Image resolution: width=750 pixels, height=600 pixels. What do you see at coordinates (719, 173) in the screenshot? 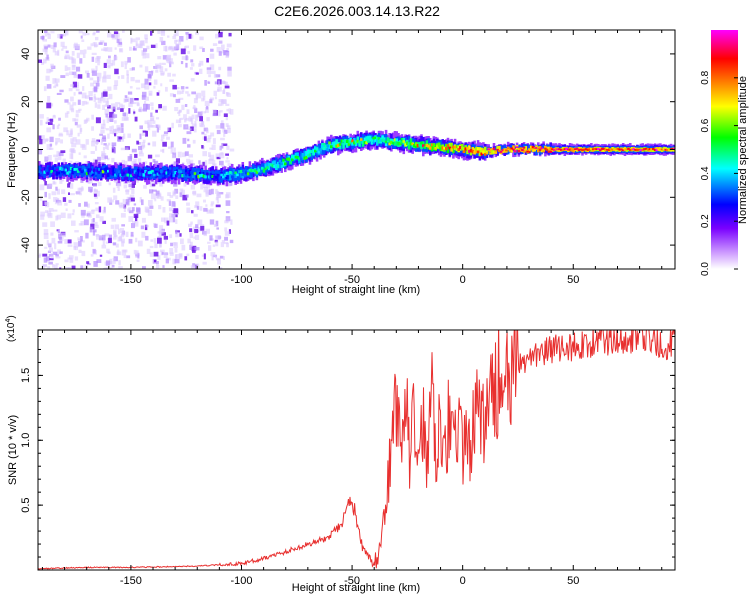
I see `colorbar-ticks: 0.00.20.40.60.8` at bounding box center [719, 173].